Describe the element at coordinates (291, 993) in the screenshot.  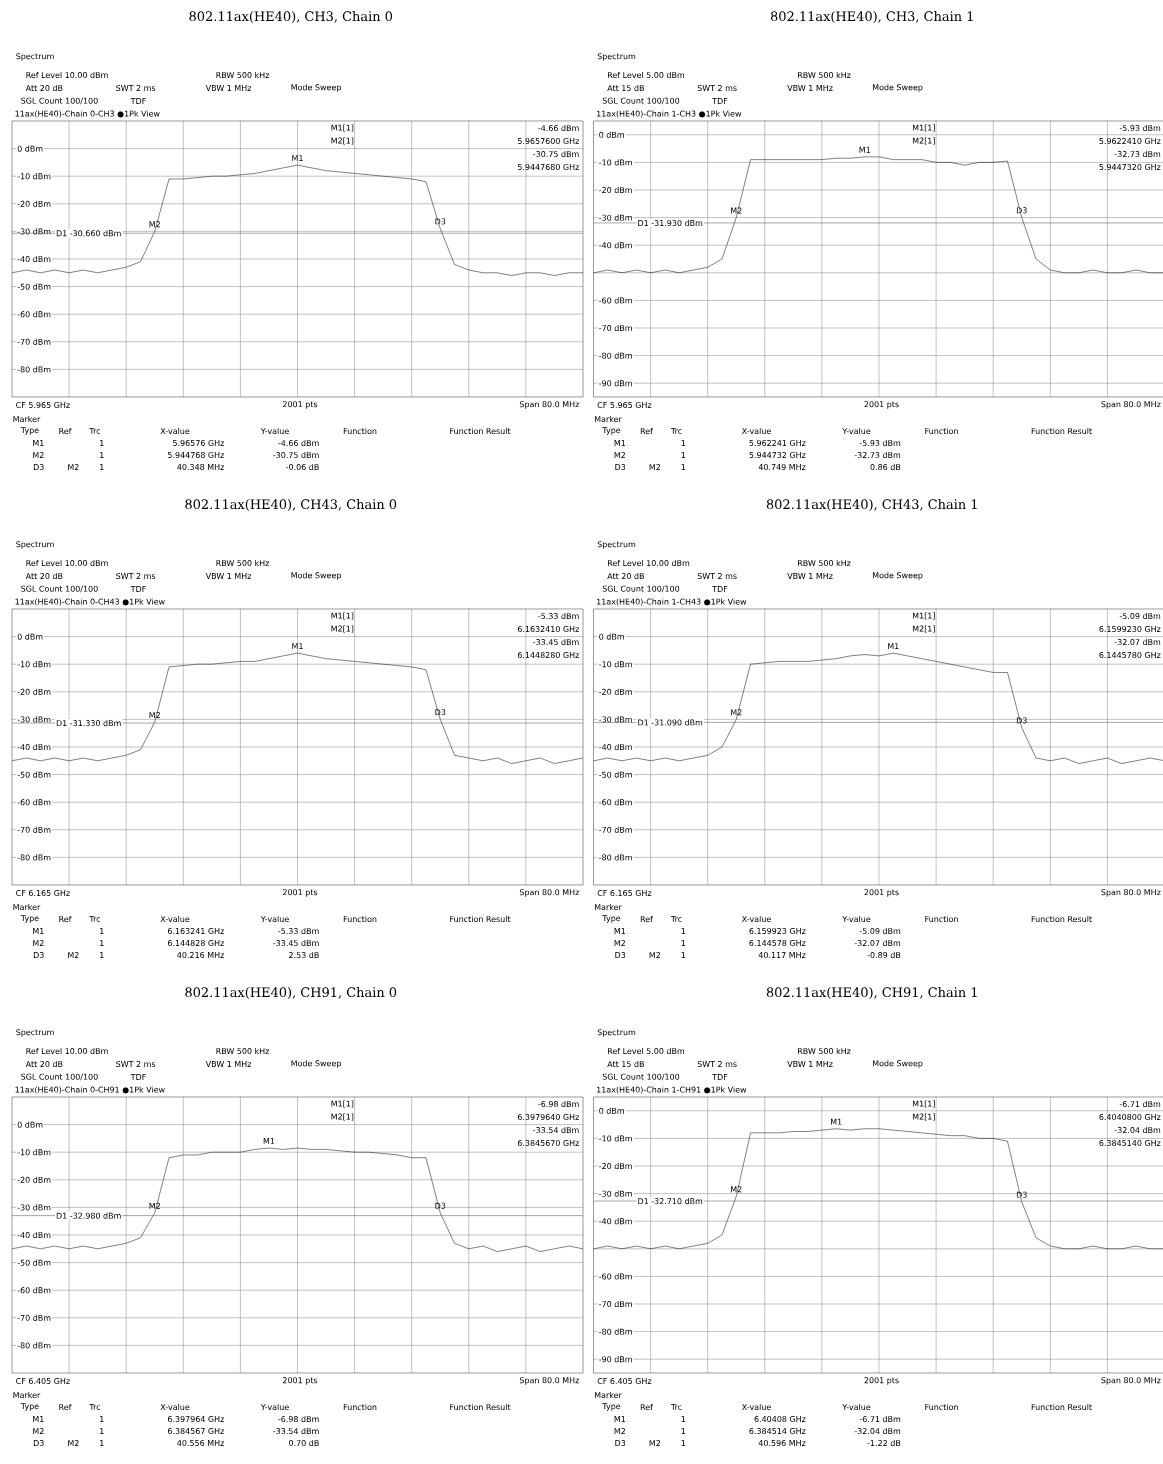
I see `chart-title: 802.11ax(HE40), CH91, Chain 0` at that location.